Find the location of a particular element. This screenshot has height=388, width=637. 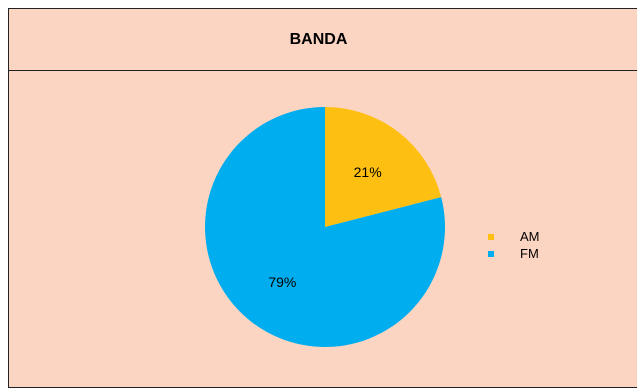

chart-legend: AM FM is located at coordinates (514, 245).